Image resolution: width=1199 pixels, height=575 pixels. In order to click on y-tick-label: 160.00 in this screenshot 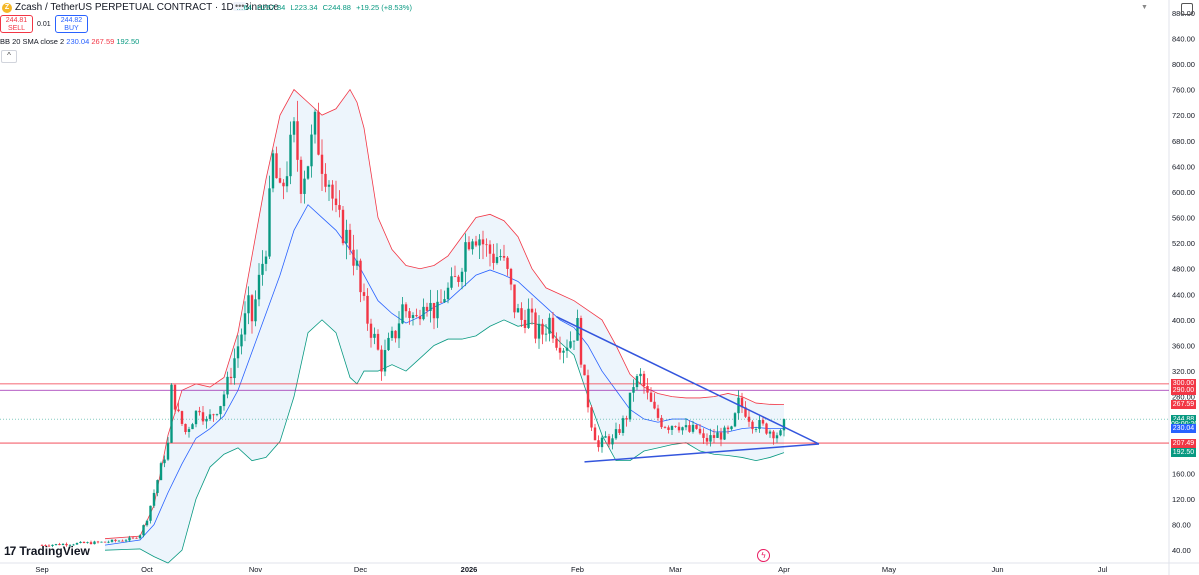, I will do `click(1183, 473)`.